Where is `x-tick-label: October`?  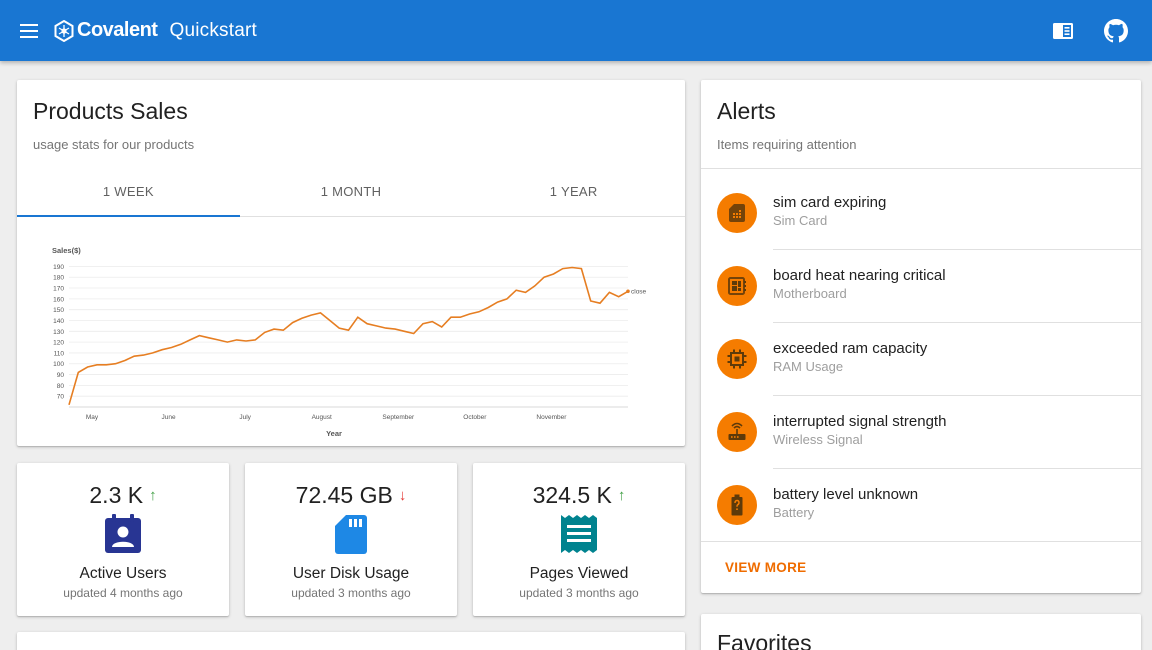 x-tick-label: October is located at coordinates (475, 417).